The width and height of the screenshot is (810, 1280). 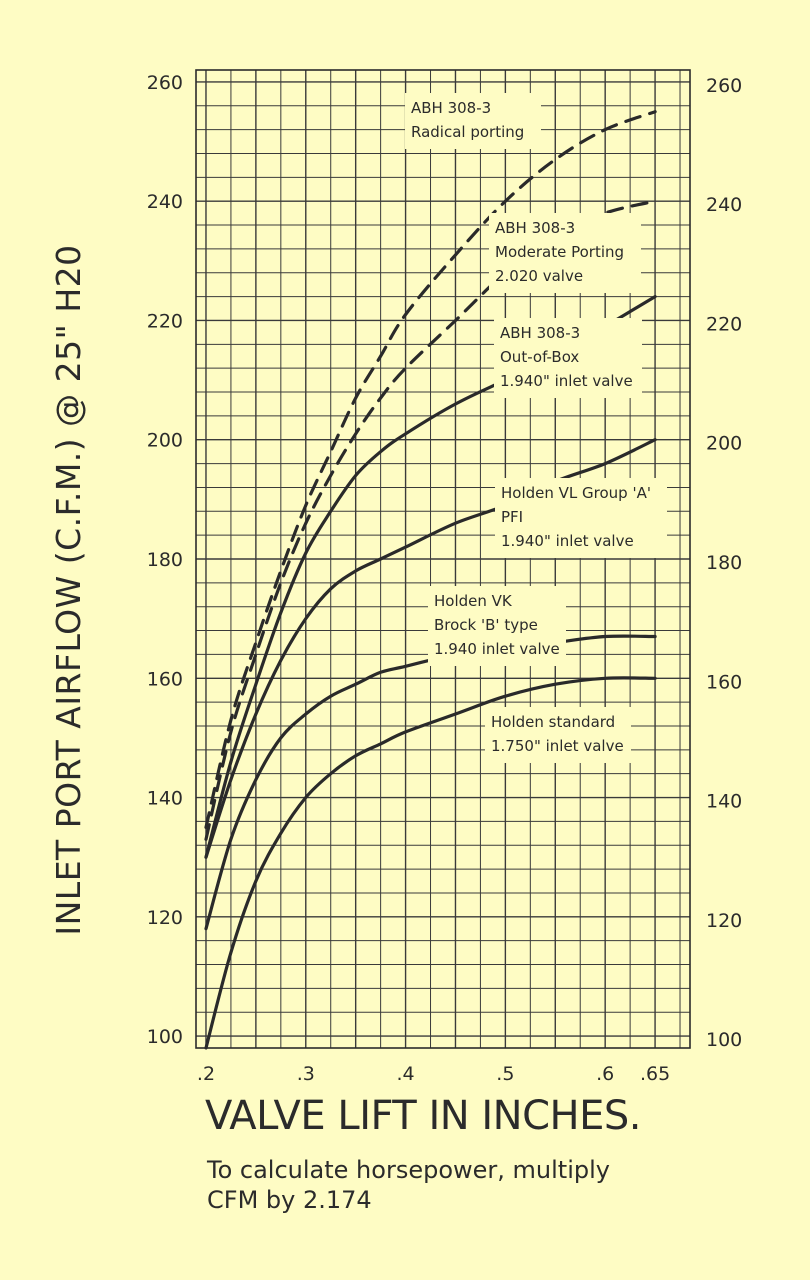 What do you see at coordinates (306, 1074) in the screenshot?
I see `x-tick-label: .3` at bounding box center [306, 1074].